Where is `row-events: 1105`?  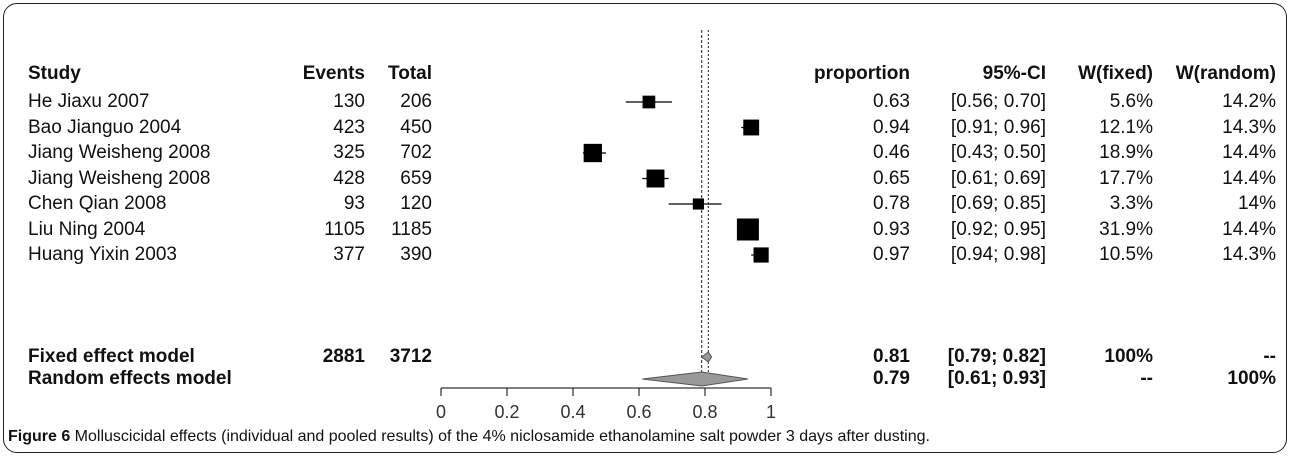 row-events: 1105 is located at coordinates (344, 229).